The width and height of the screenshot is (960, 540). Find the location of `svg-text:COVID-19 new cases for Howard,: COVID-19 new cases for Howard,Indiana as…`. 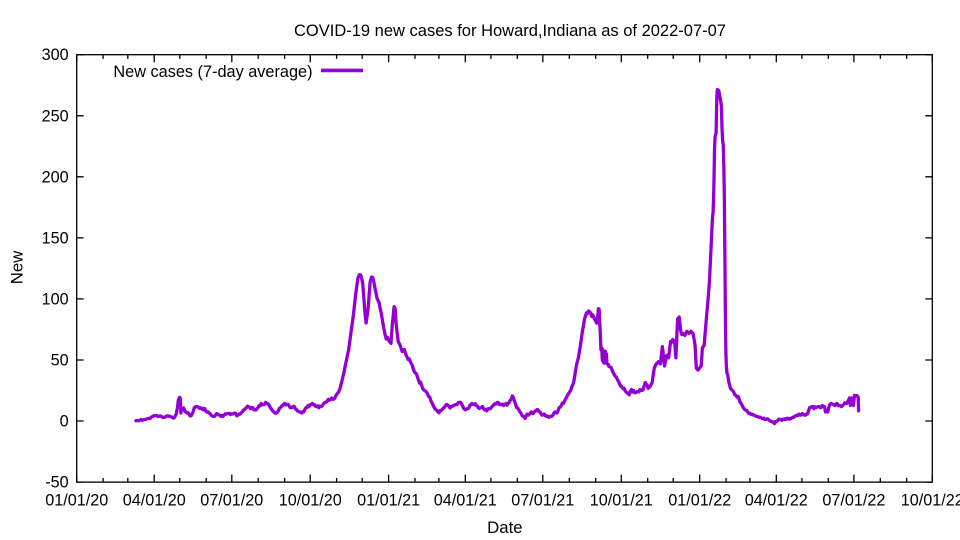

svg-text:COVID-19 new cases for Howard,: COVID-19 new cases for Howard,Indiana as… is located at coordinates (510, 31).